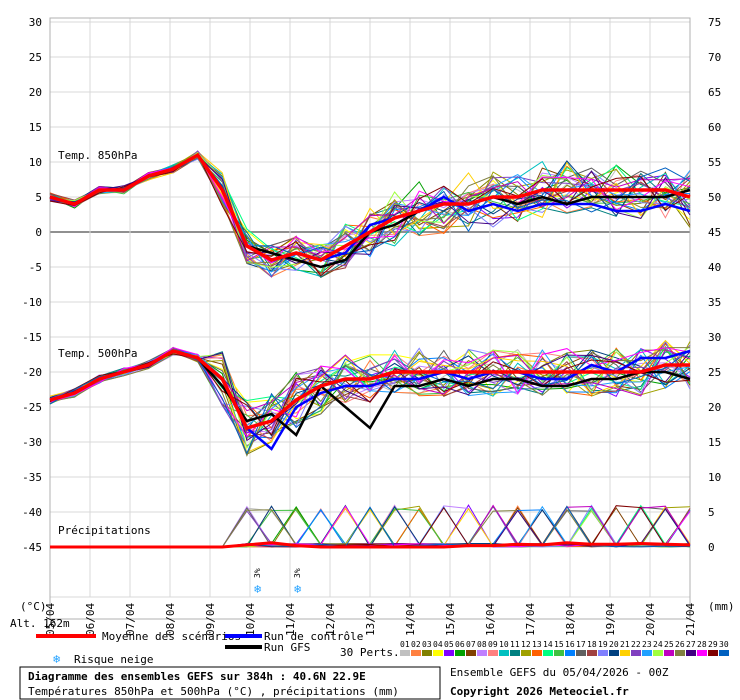 This screenshot has width=740, height=700. I want to click on perturbation-number: 09, so click(493, 644).